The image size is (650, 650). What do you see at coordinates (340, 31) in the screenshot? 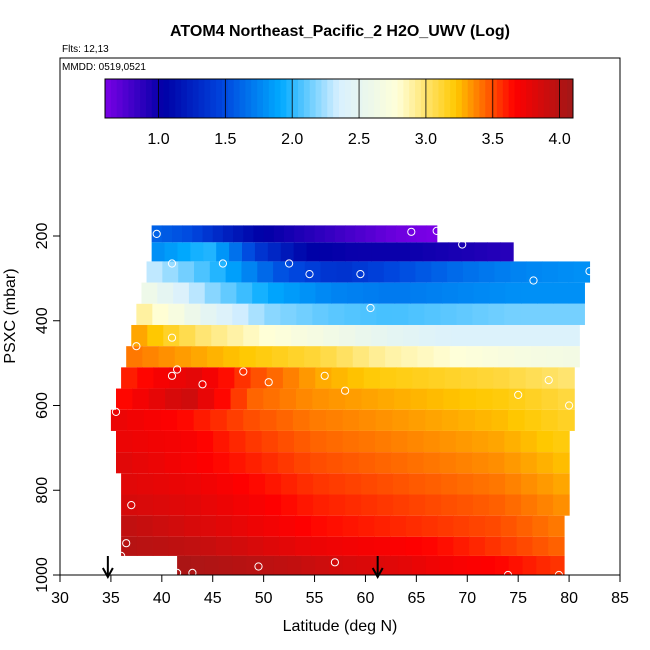
I see `chart-title: ATOM4 Northeast_Pacific_2 H2O_UWV (Log)` at bounding box center [340, 31].